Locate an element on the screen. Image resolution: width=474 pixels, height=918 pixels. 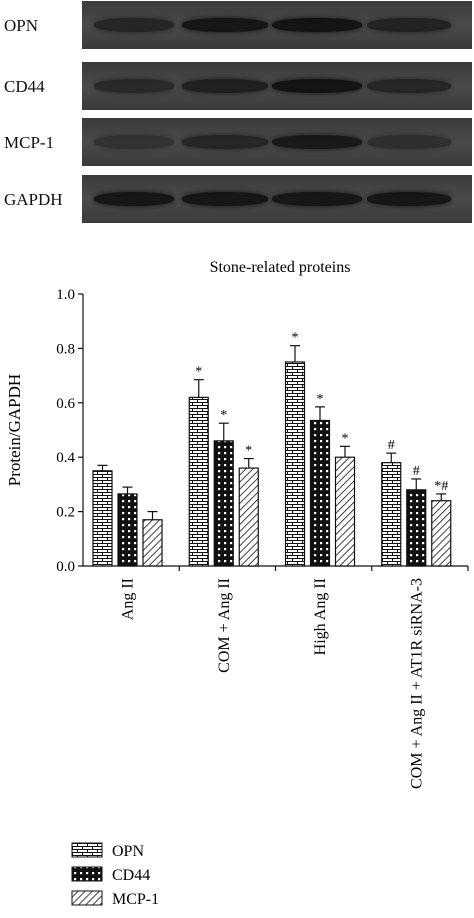
blot-label: MCP-1 is located at coordinates (29, 142).